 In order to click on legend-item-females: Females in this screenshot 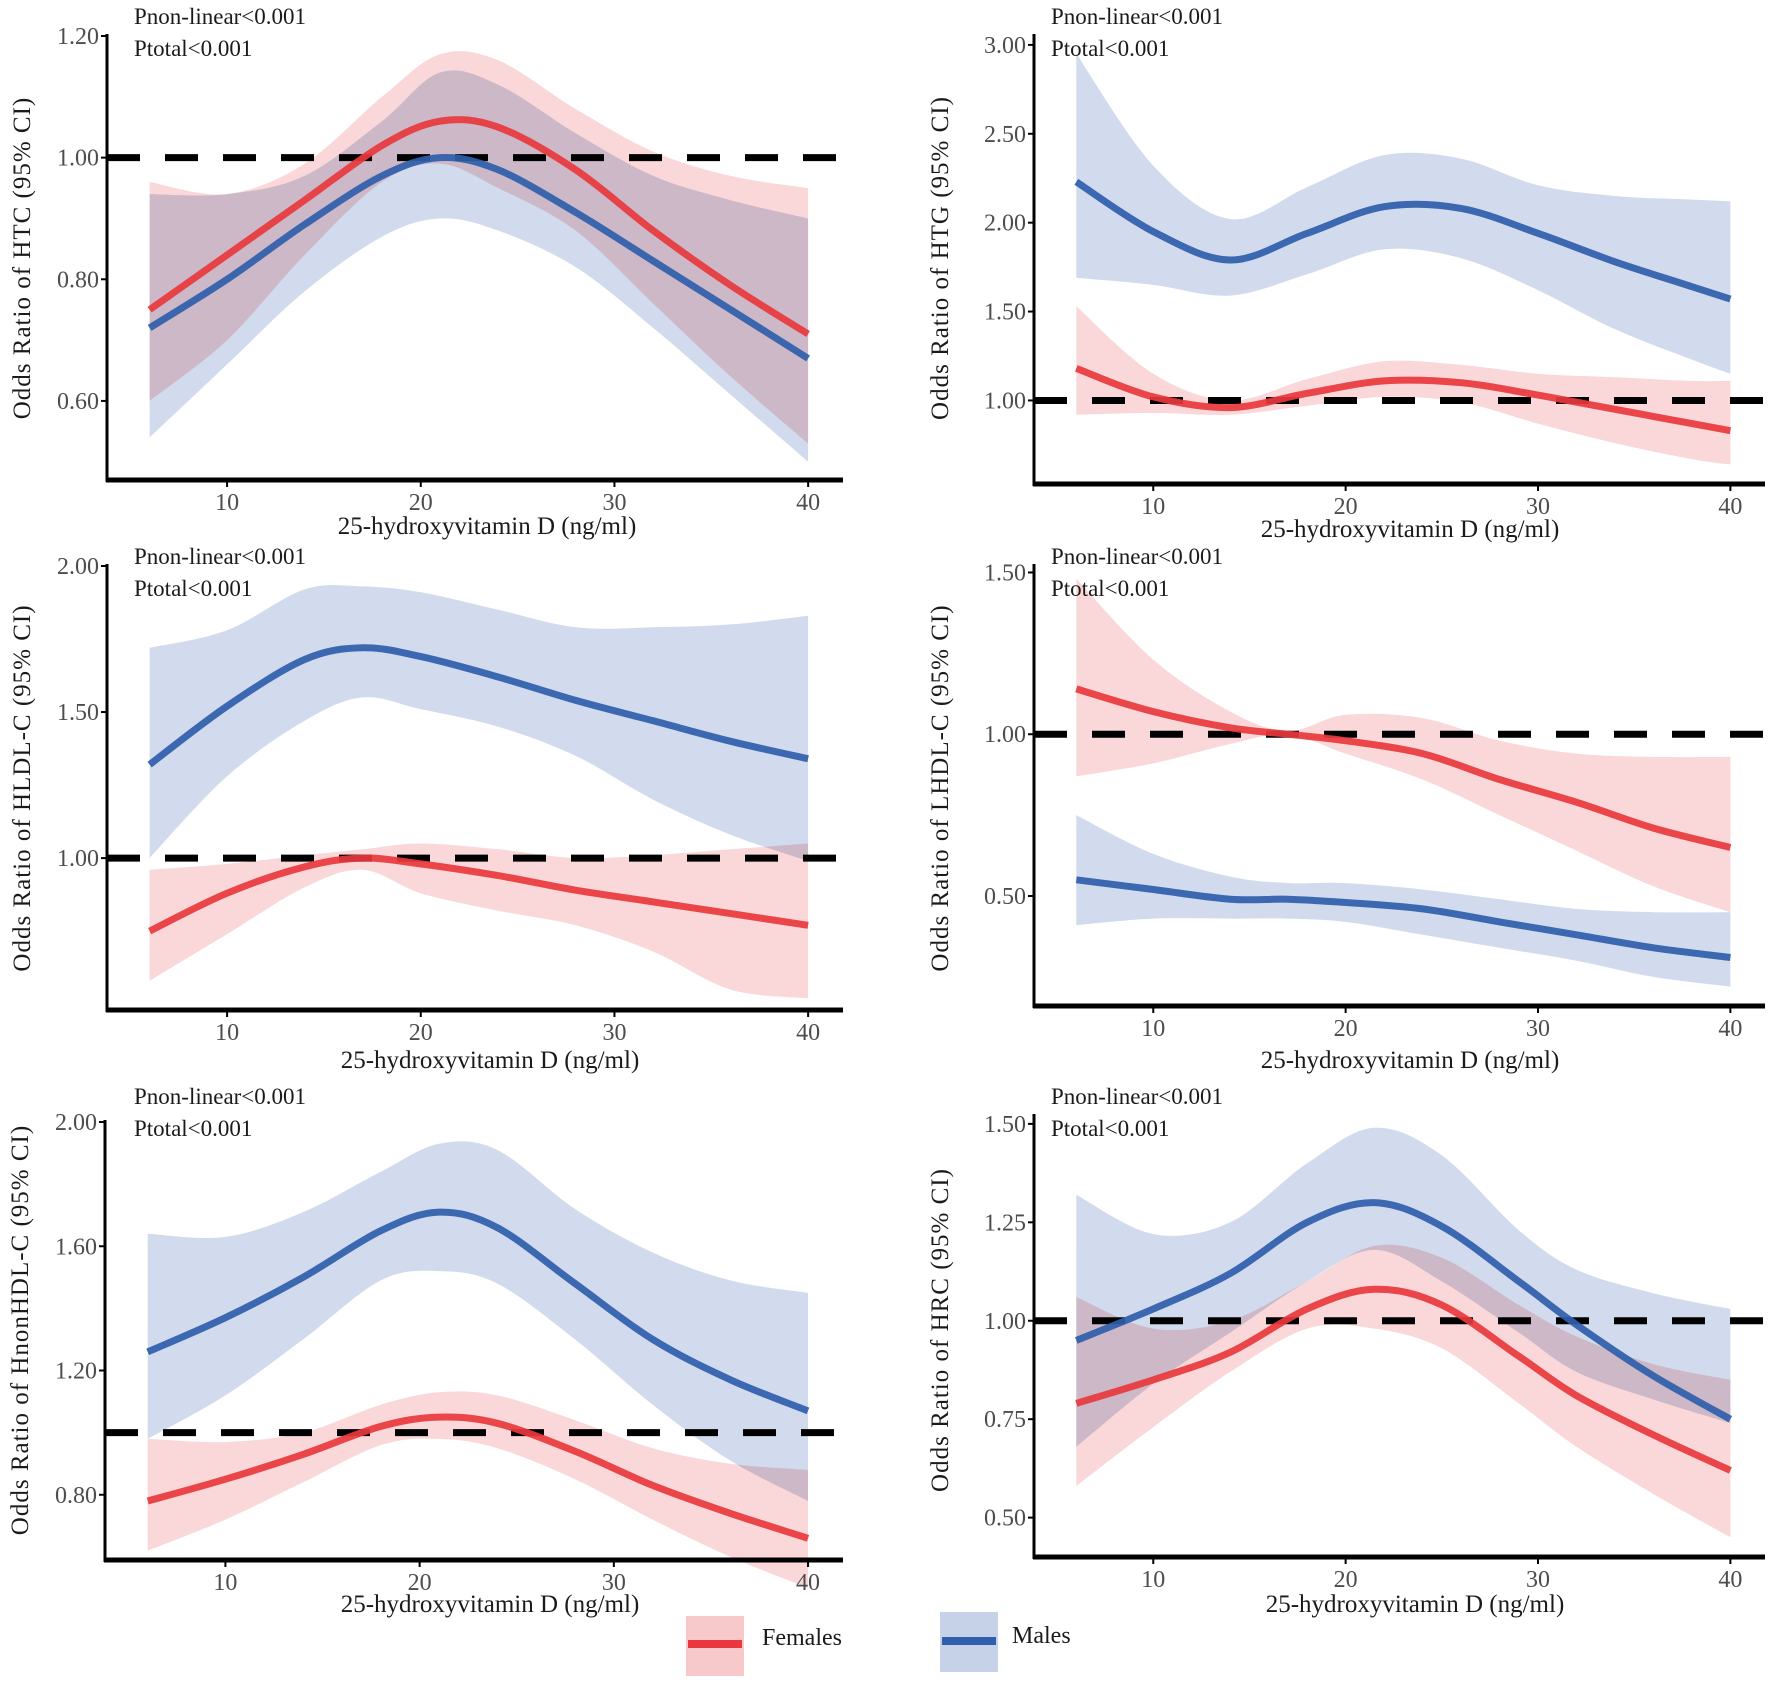, I will do `click(764, 1646)`.